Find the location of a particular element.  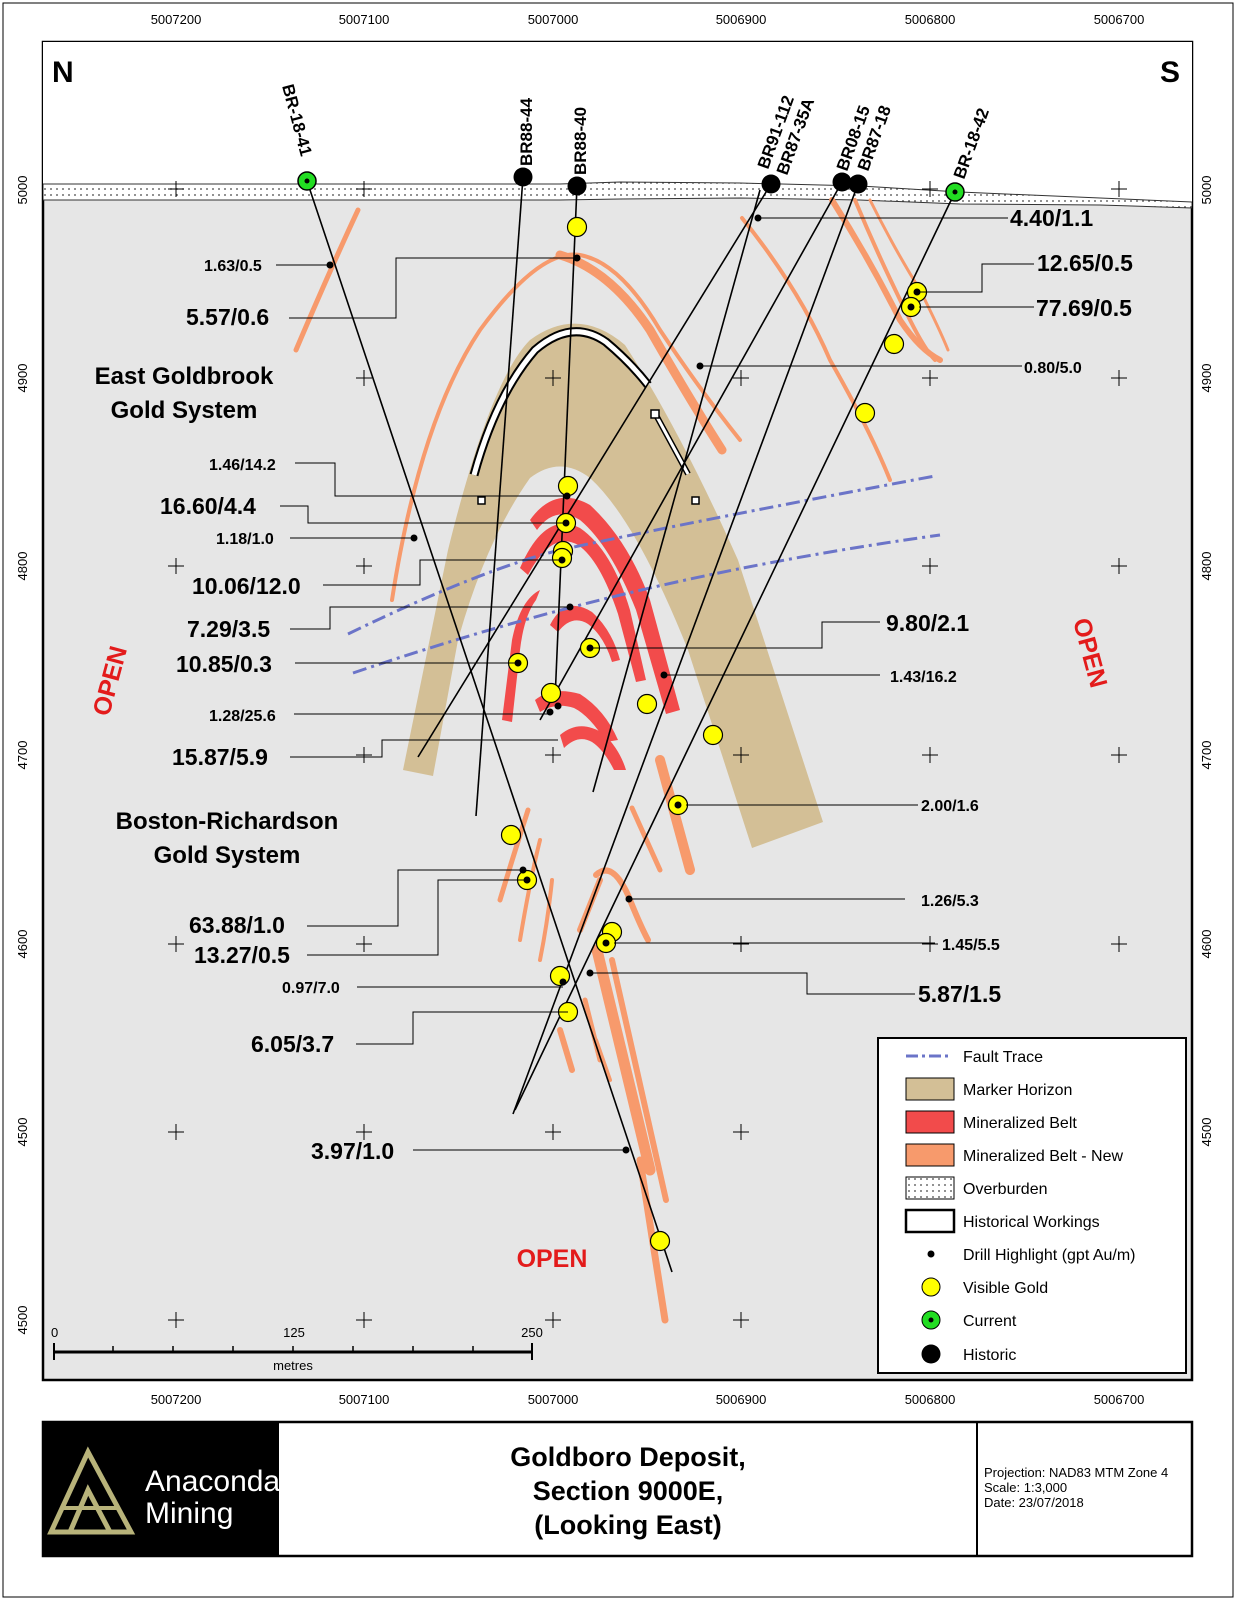

highlight-label: 1.46/14.2 is located at coordinates (242, 465).